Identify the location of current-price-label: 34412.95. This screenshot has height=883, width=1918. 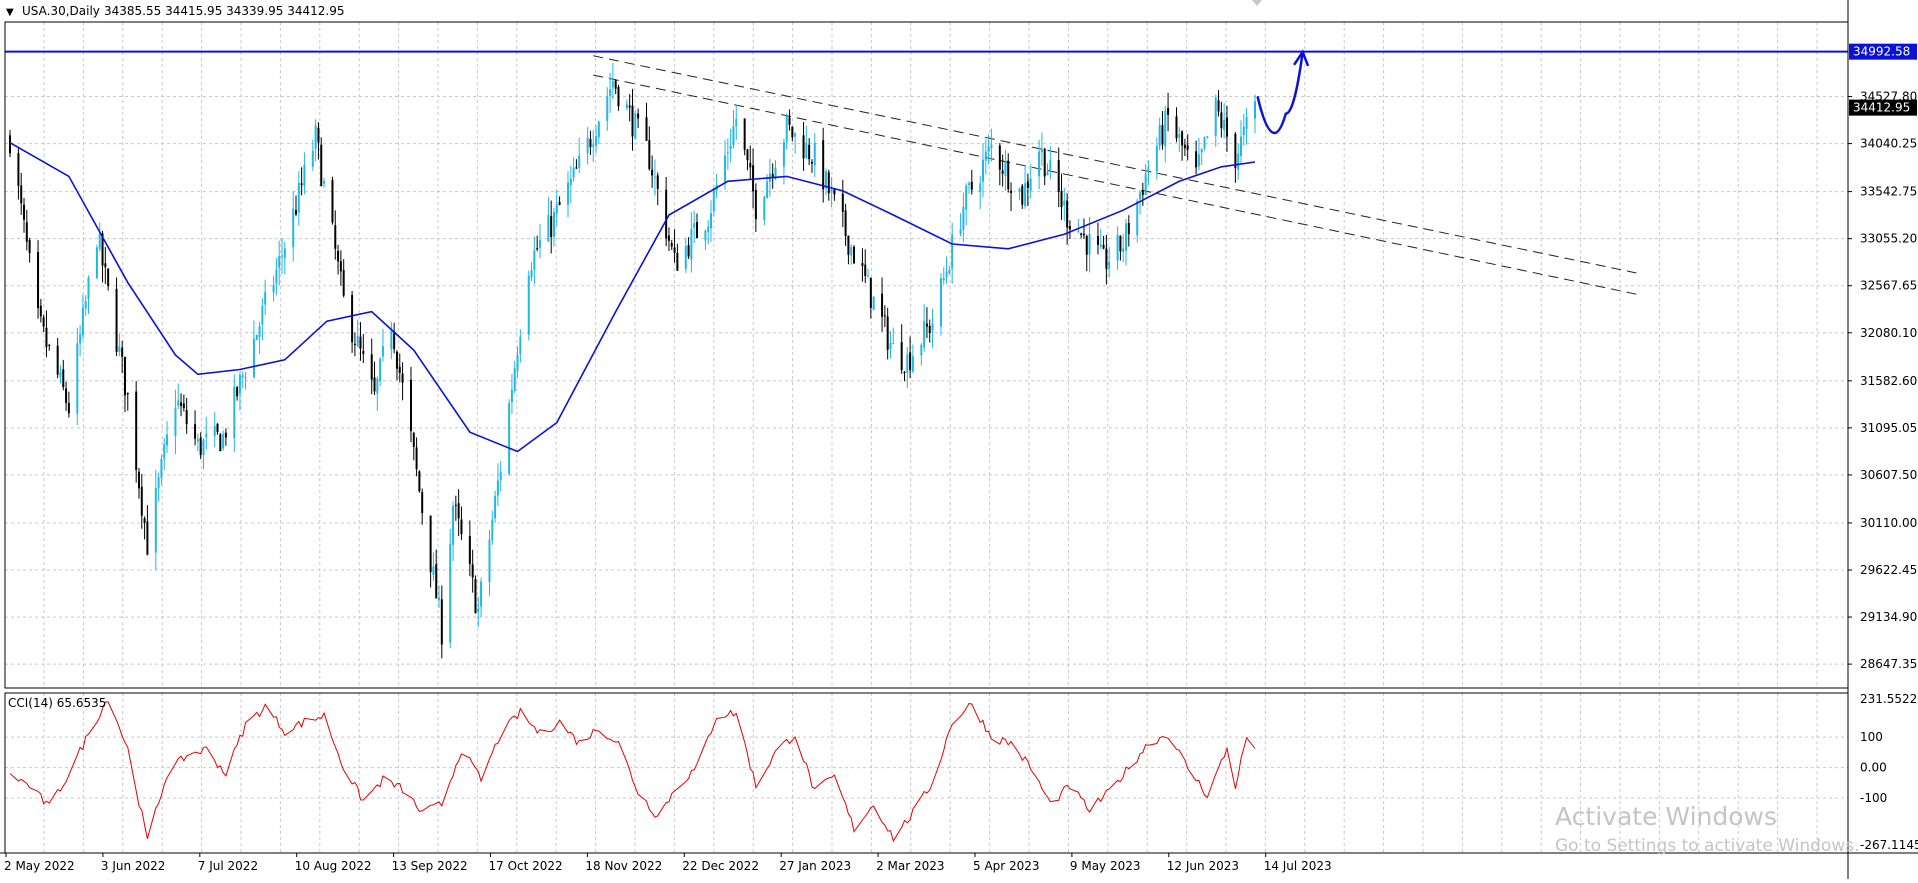
(1881, 108).